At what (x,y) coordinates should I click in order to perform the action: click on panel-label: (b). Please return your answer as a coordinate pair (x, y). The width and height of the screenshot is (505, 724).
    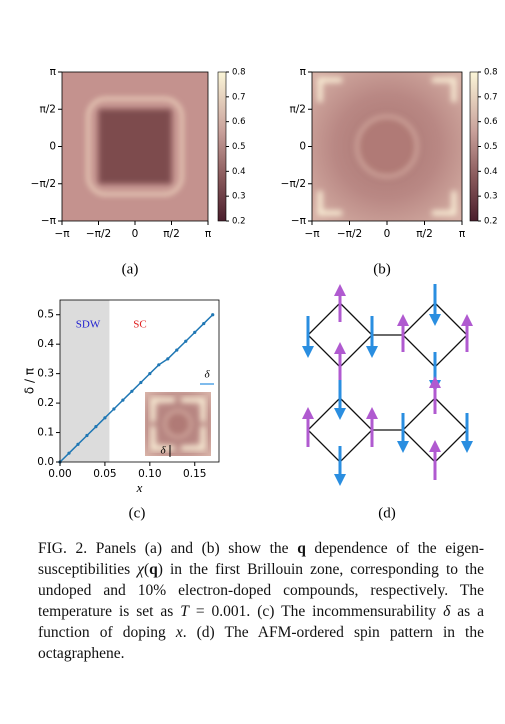
    Looking at the image, I should click on (382, 269).